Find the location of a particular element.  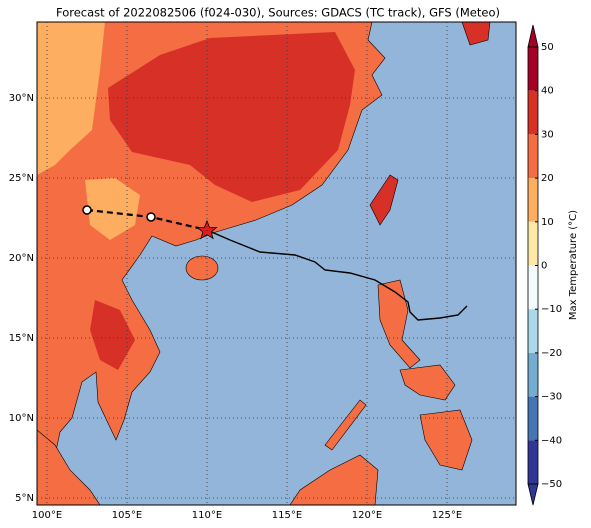

hainan is located at coordinates (202, 268).